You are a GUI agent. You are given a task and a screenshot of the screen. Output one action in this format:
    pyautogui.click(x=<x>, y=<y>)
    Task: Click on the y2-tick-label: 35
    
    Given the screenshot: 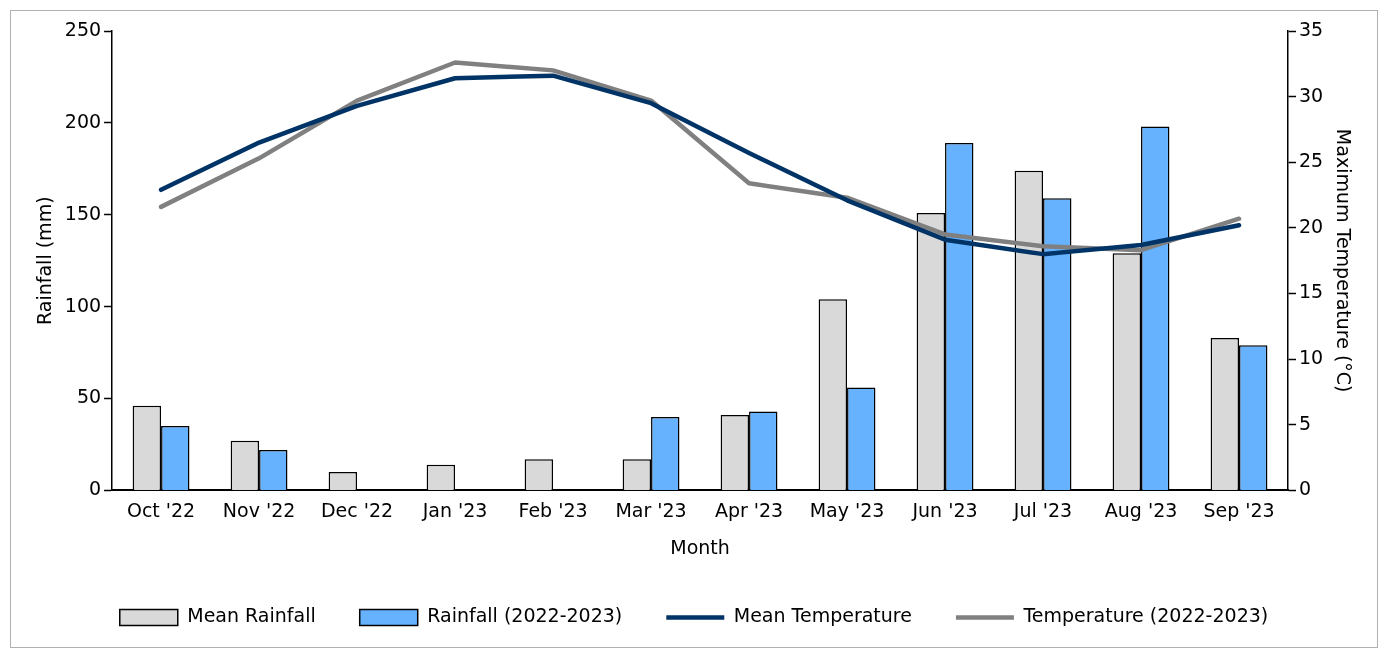 What is the action you would take?
    pyautogui.click(x=1311, y=28)
    